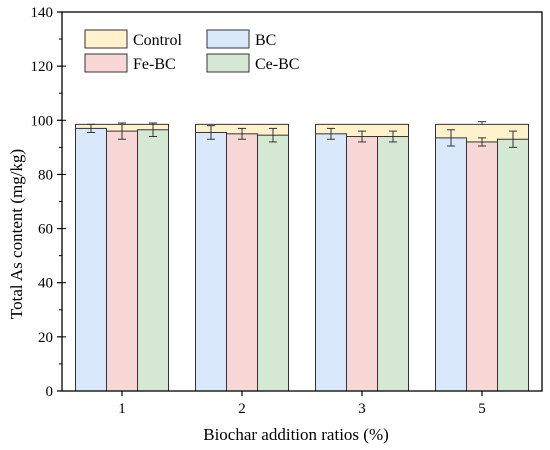 The height and width of the screenshot is (450, 550). I want to click on legend-swatch-ce-bc, so click(228, 63).